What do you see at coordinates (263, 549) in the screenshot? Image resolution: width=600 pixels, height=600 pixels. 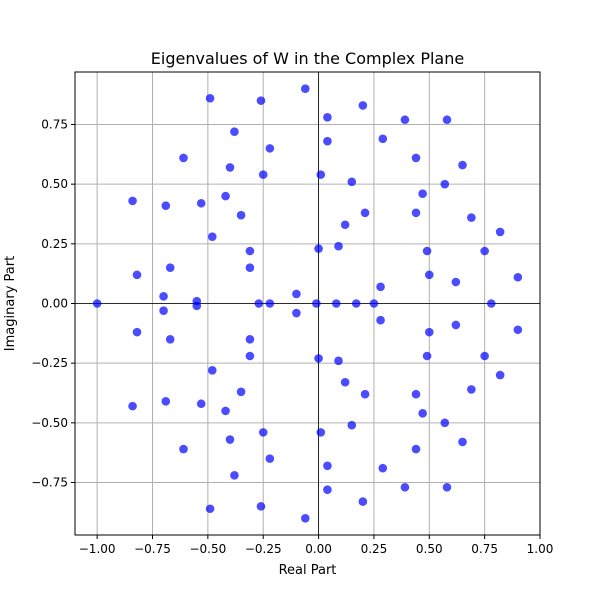 I see `x-tick-label: −0.25` at bounding box center [263, 549].